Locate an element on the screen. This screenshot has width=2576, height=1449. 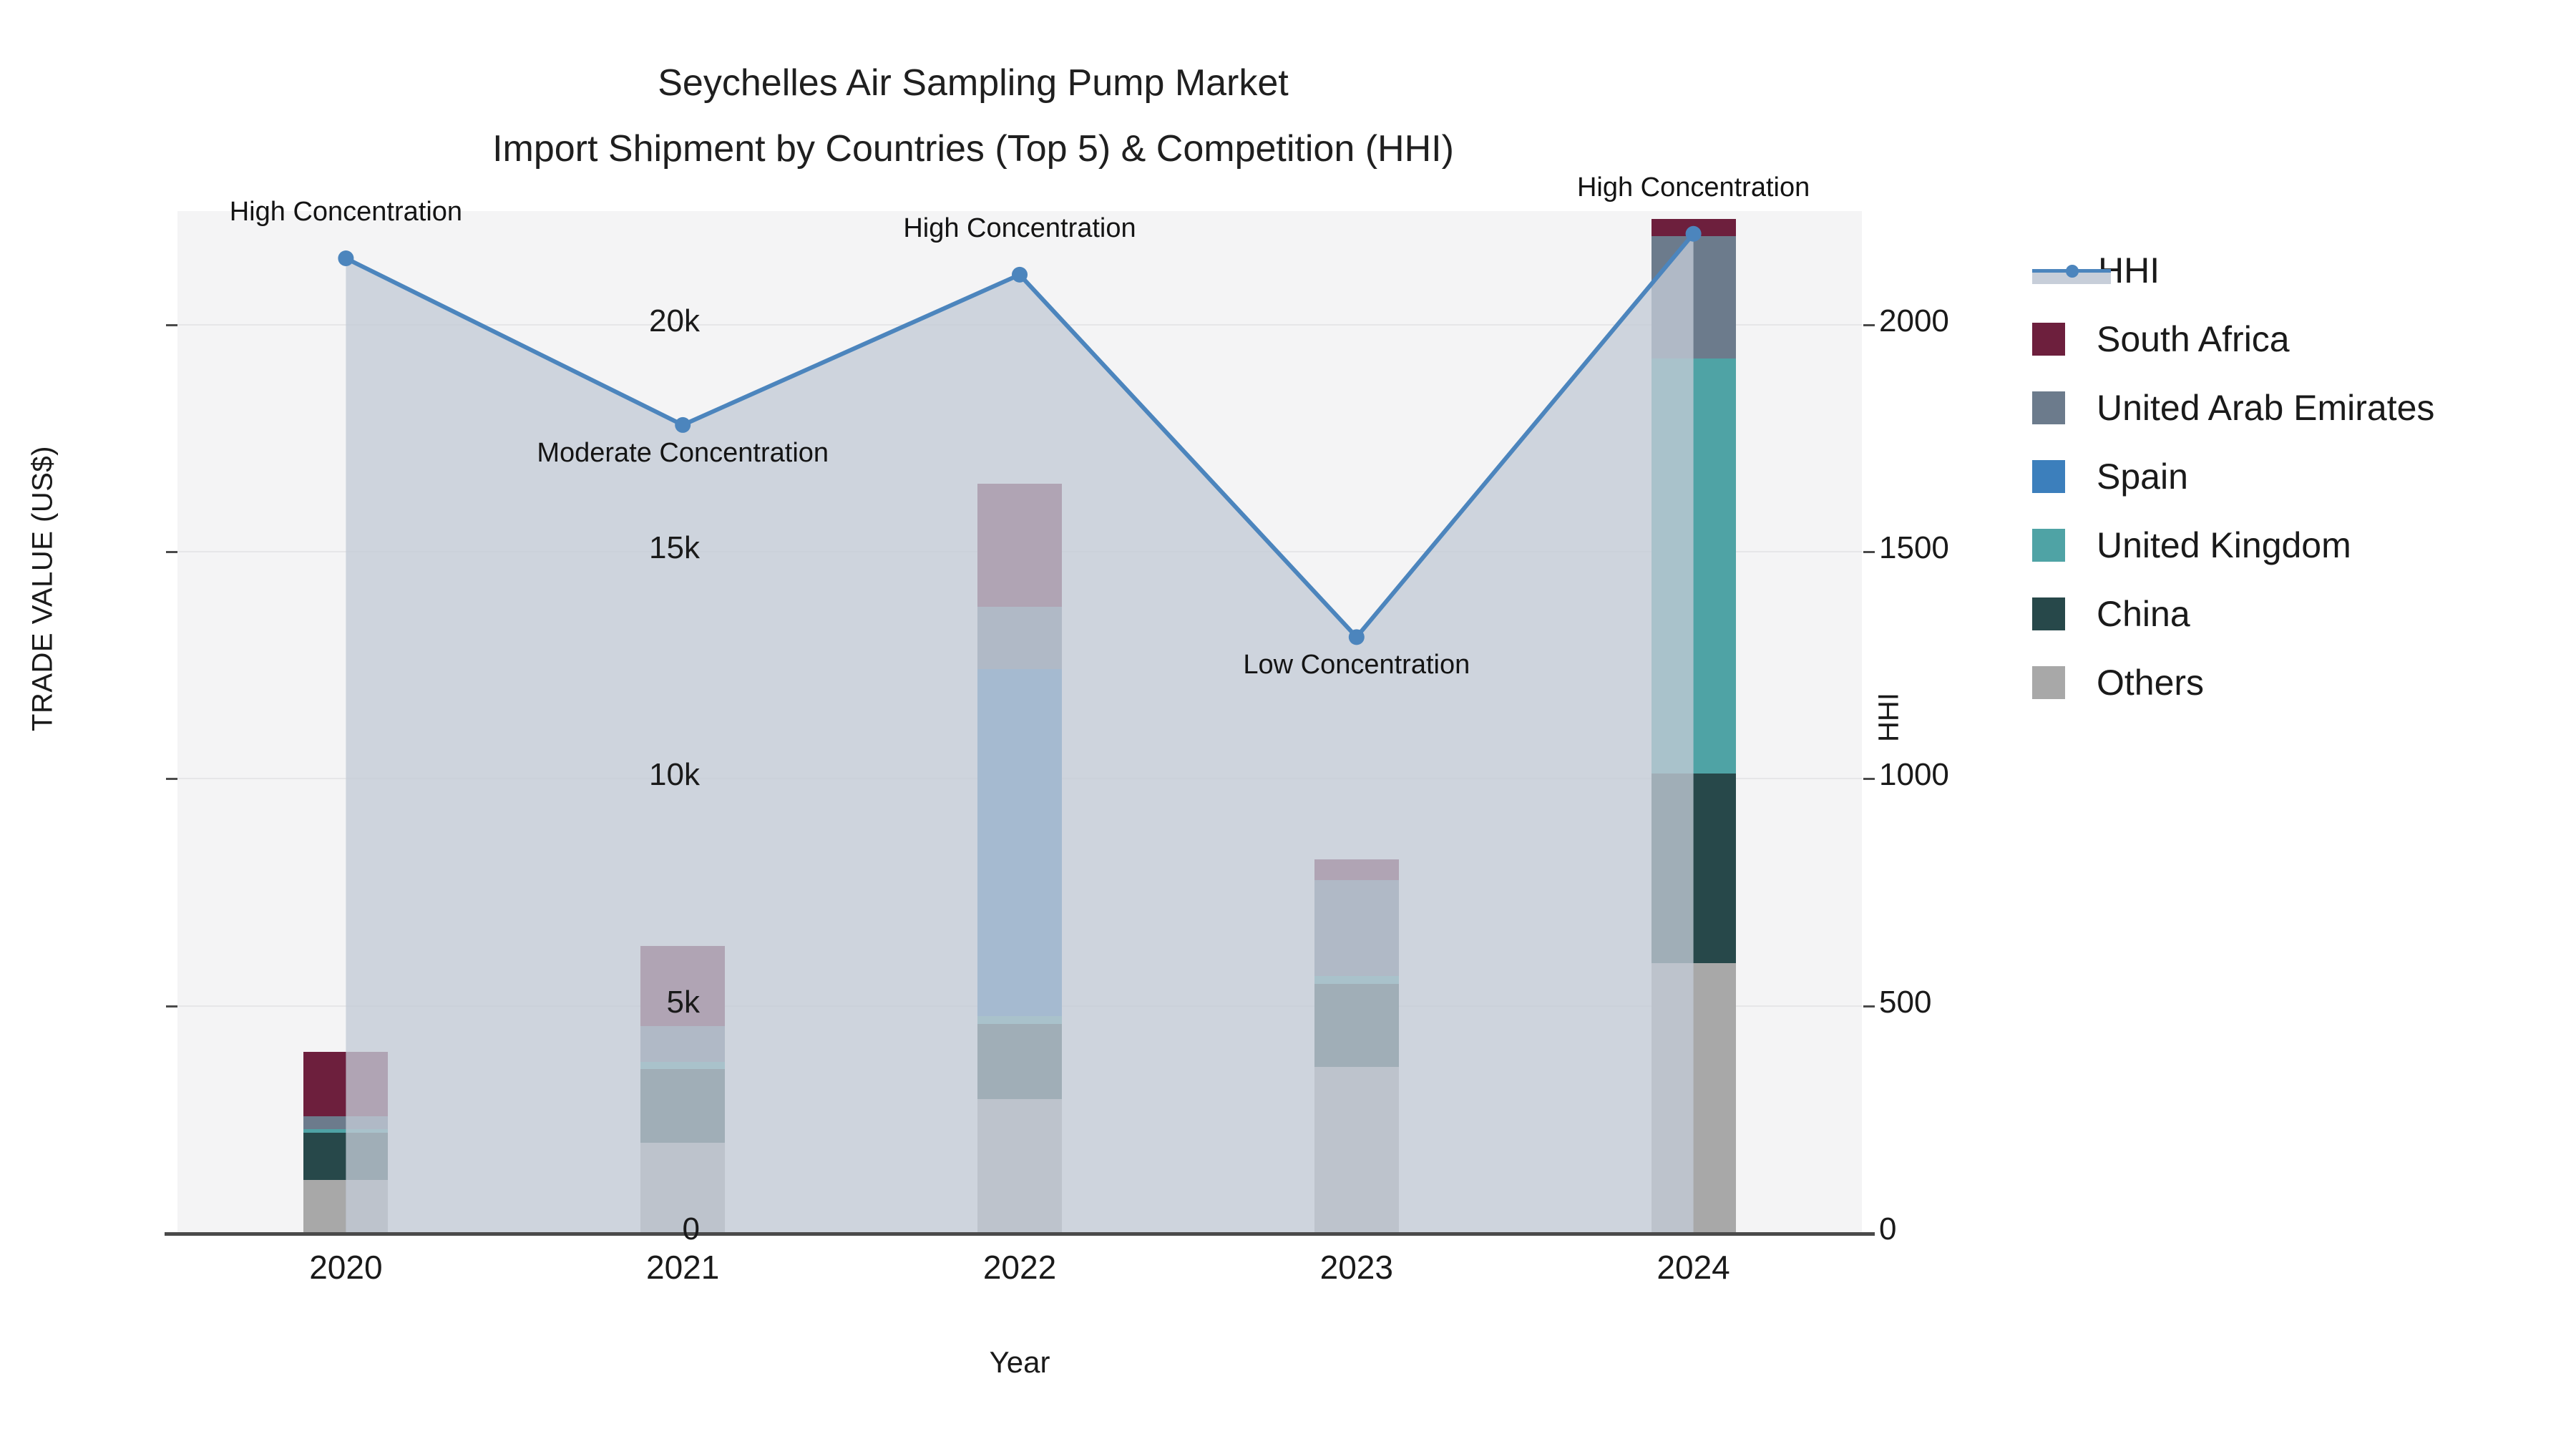
legend-item-united-kingdom: United Kingdom is located at coordinates (2297, 545).